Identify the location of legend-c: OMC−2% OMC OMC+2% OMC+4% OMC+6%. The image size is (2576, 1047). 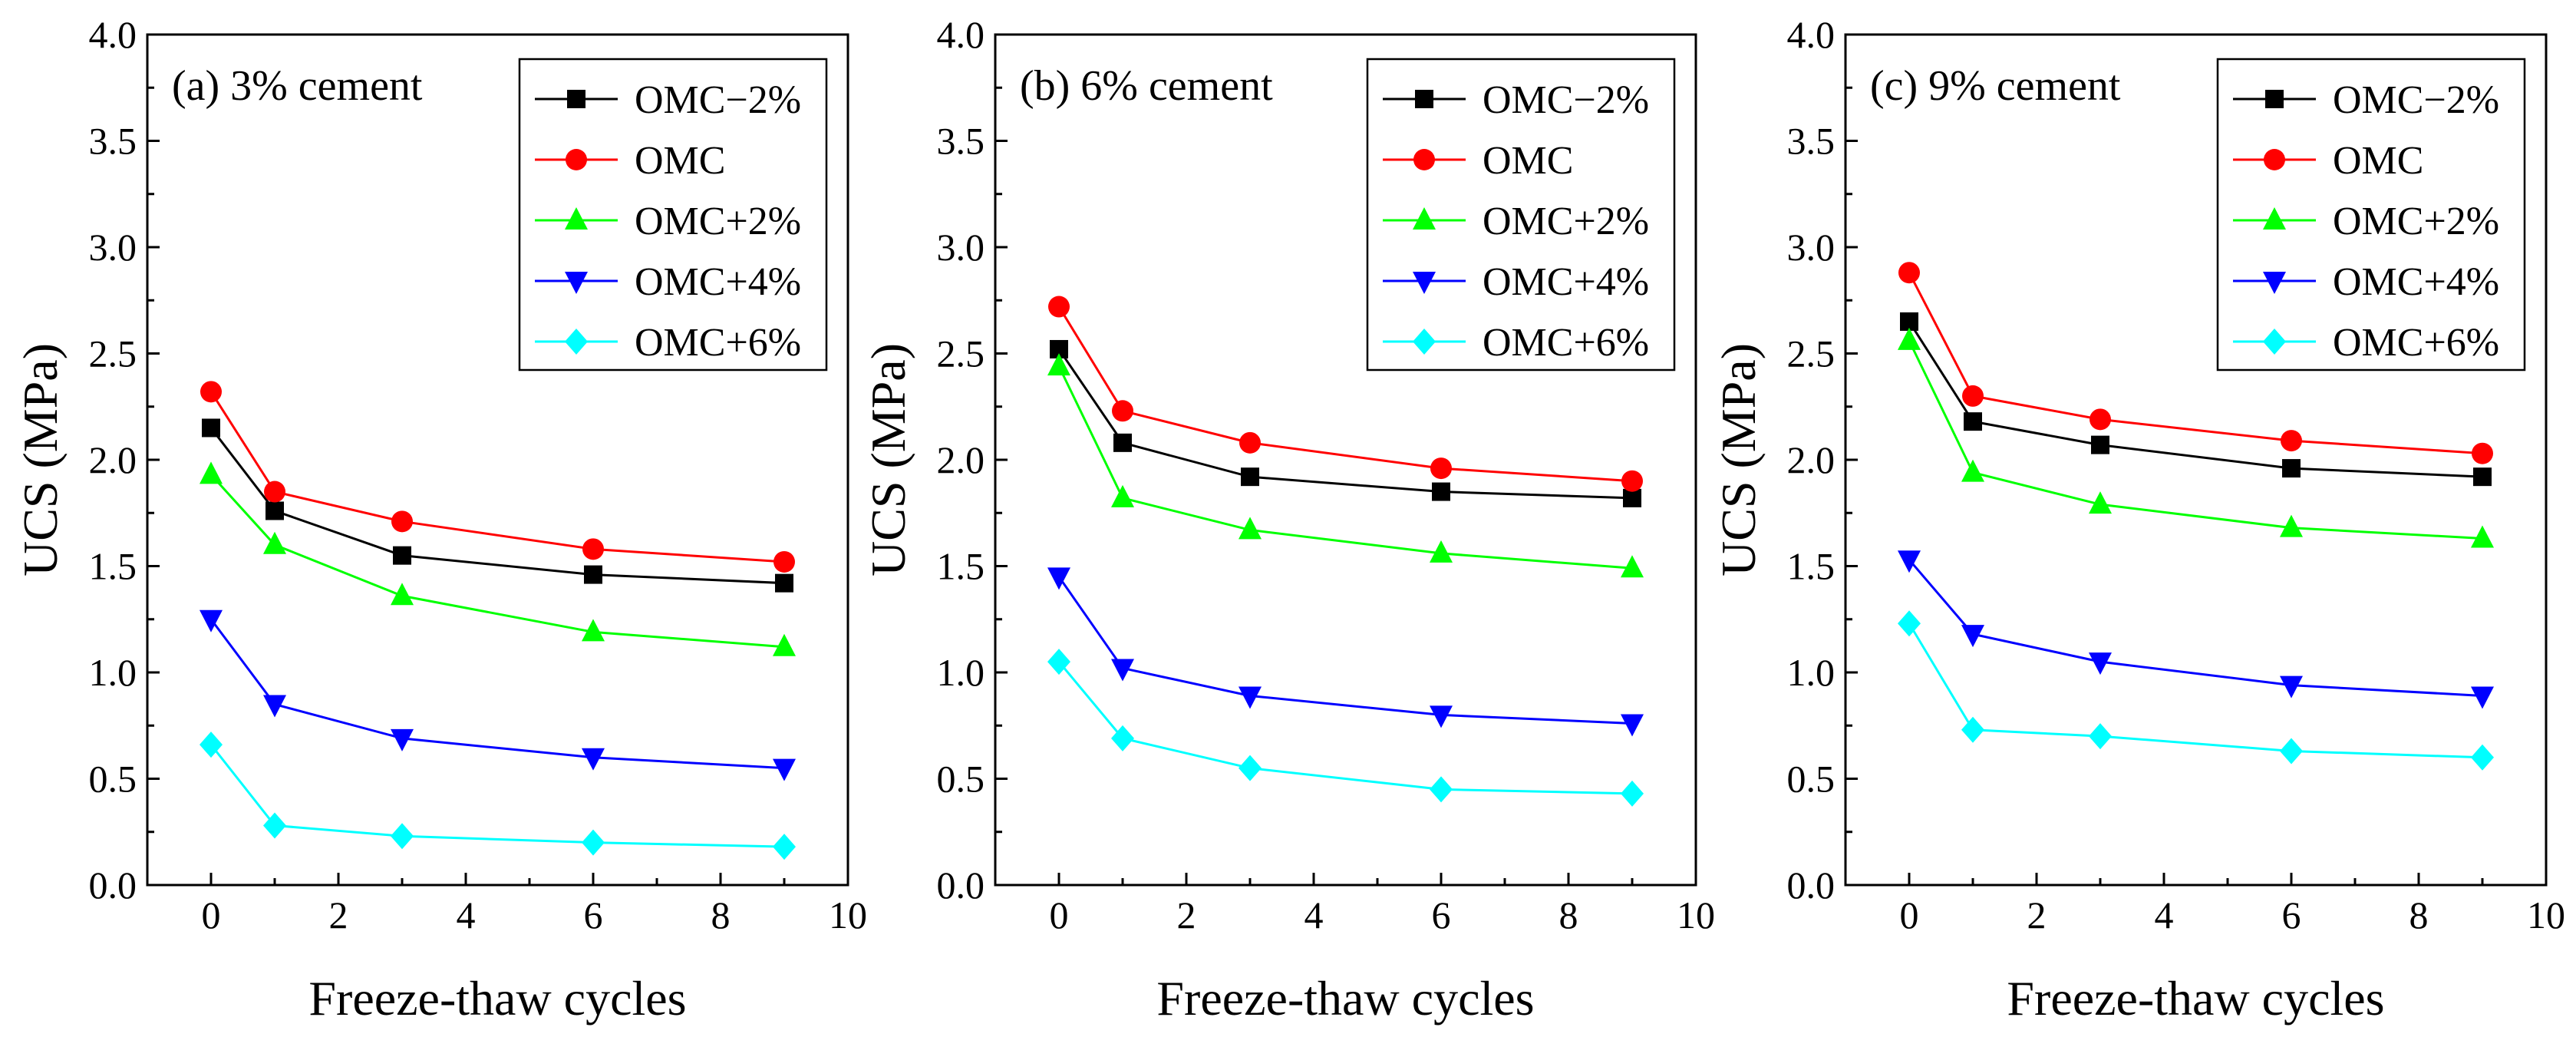
(2371, 215).